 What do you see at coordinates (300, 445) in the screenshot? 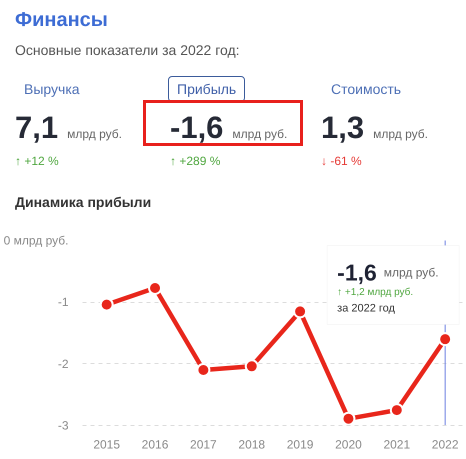
I see `x-tick-label: 2019` at bounding box center [300, 445].